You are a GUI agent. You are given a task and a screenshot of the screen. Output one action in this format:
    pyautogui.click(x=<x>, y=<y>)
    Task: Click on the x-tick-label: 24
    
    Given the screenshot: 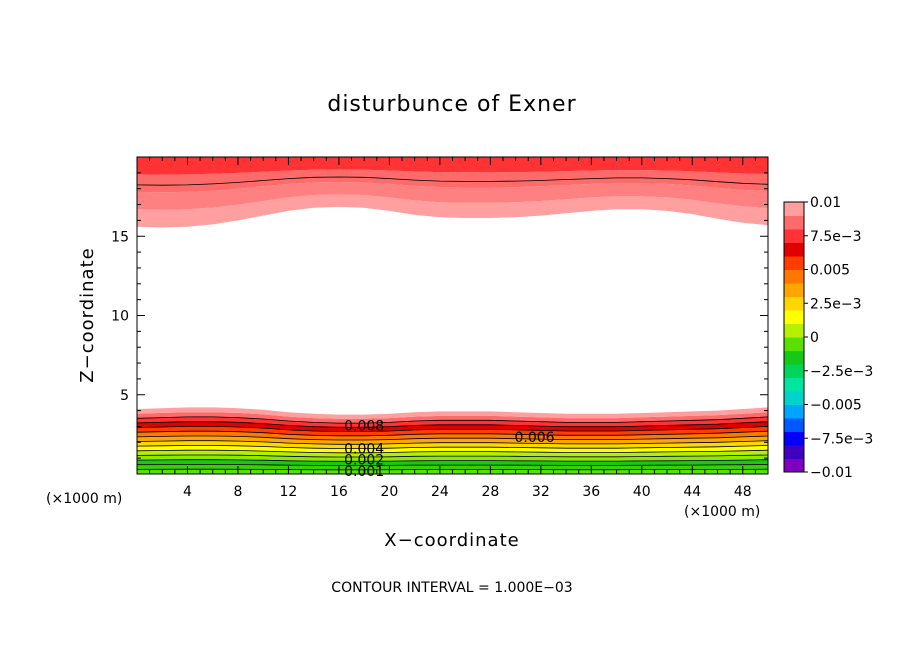 What is the action you would take?
    pyautogui.click(x=440, y=492)
    